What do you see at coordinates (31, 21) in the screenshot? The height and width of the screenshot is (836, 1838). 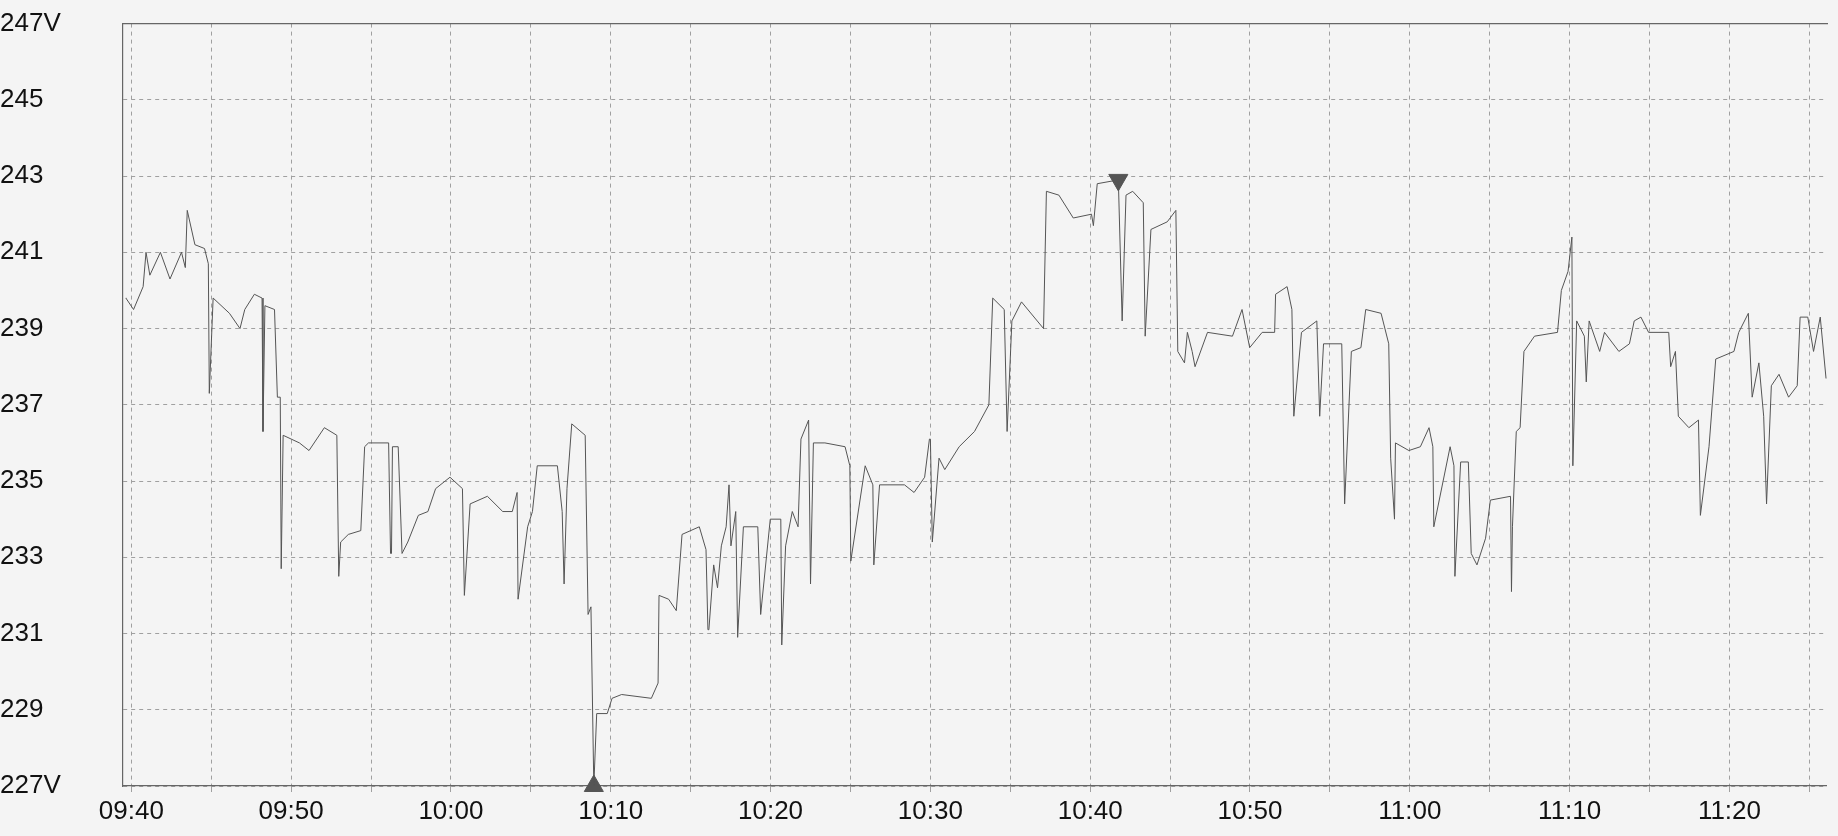 I see `y-tick-label: 247V` at bounding box center [31, 21].